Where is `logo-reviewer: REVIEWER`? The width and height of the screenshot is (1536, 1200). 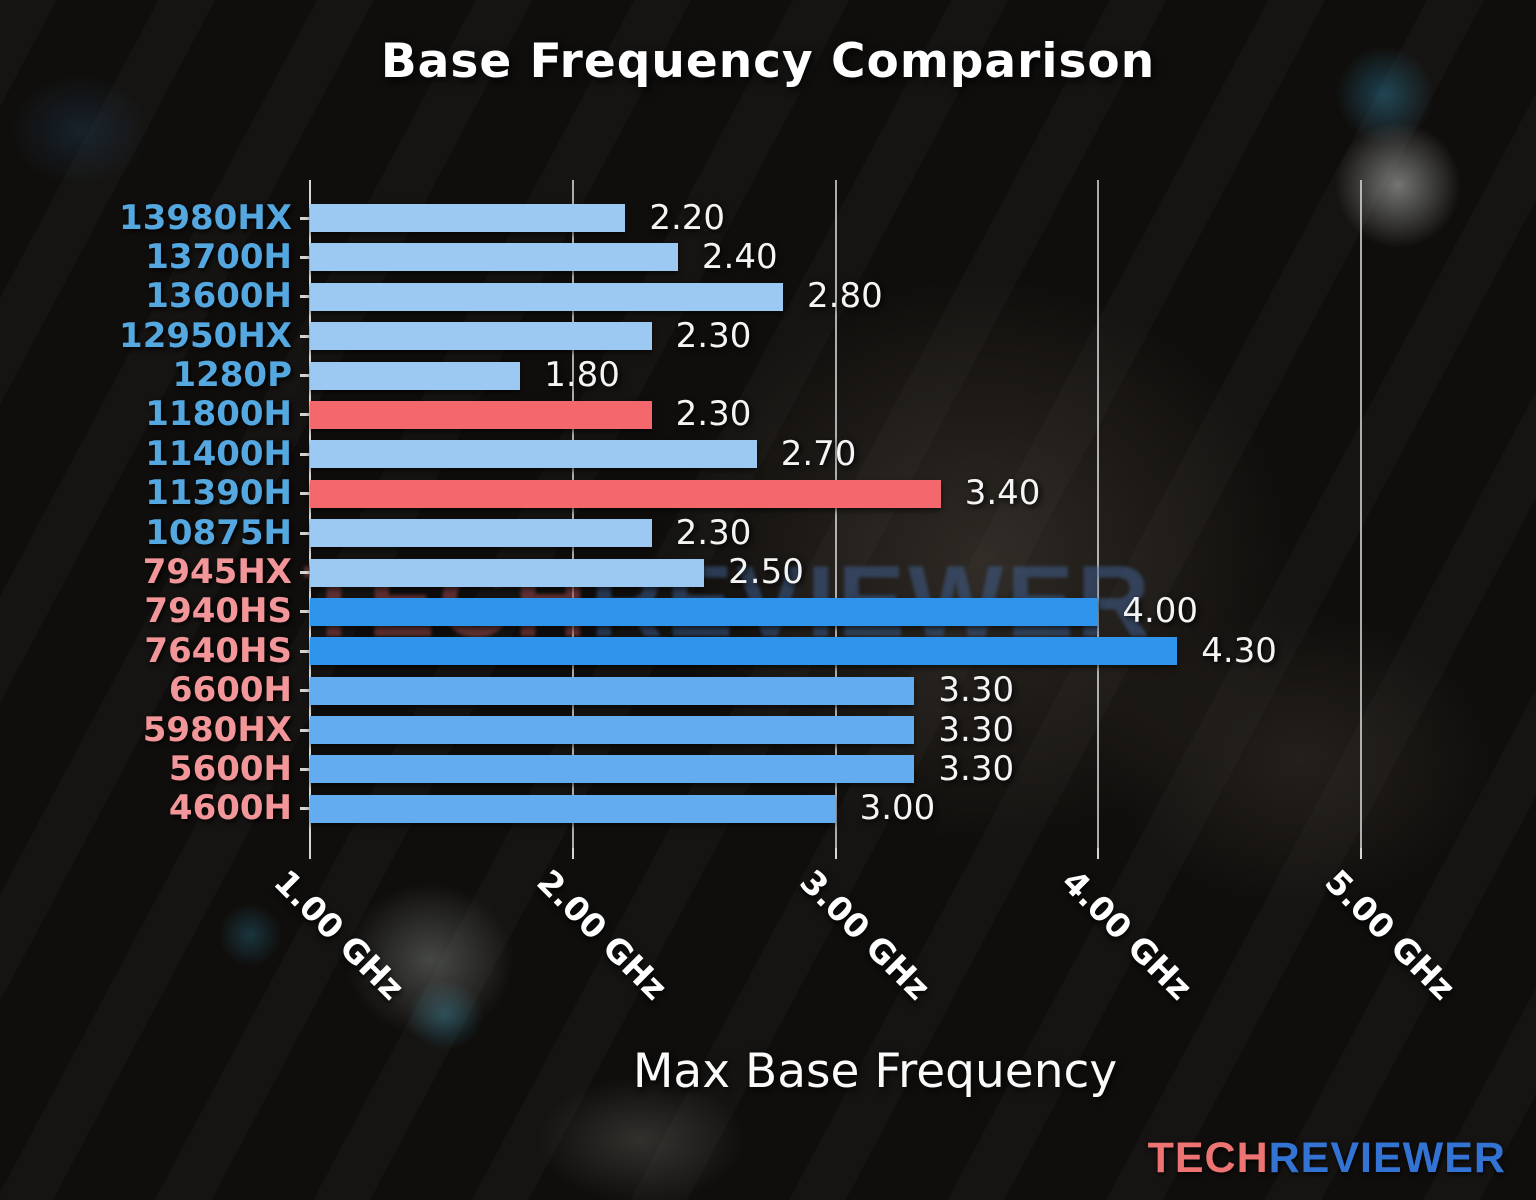
logo-reviewer: REVIEWER is located at coordinates (1387, 1158).